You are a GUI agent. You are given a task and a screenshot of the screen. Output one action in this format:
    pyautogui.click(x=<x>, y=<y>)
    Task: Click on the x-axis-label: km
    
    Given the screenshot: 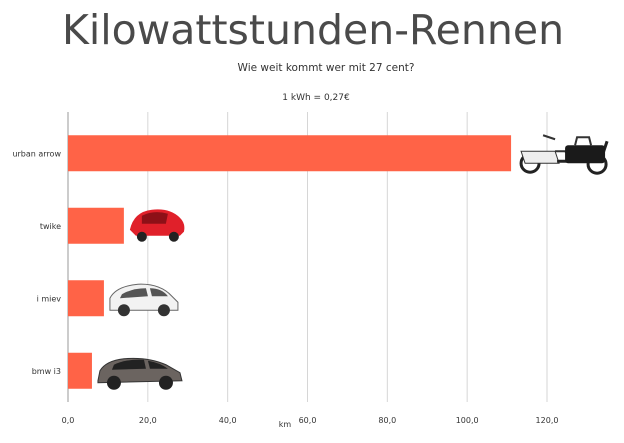 What is the action you would take?
    pyautogui.click(x=285, y=424)
    